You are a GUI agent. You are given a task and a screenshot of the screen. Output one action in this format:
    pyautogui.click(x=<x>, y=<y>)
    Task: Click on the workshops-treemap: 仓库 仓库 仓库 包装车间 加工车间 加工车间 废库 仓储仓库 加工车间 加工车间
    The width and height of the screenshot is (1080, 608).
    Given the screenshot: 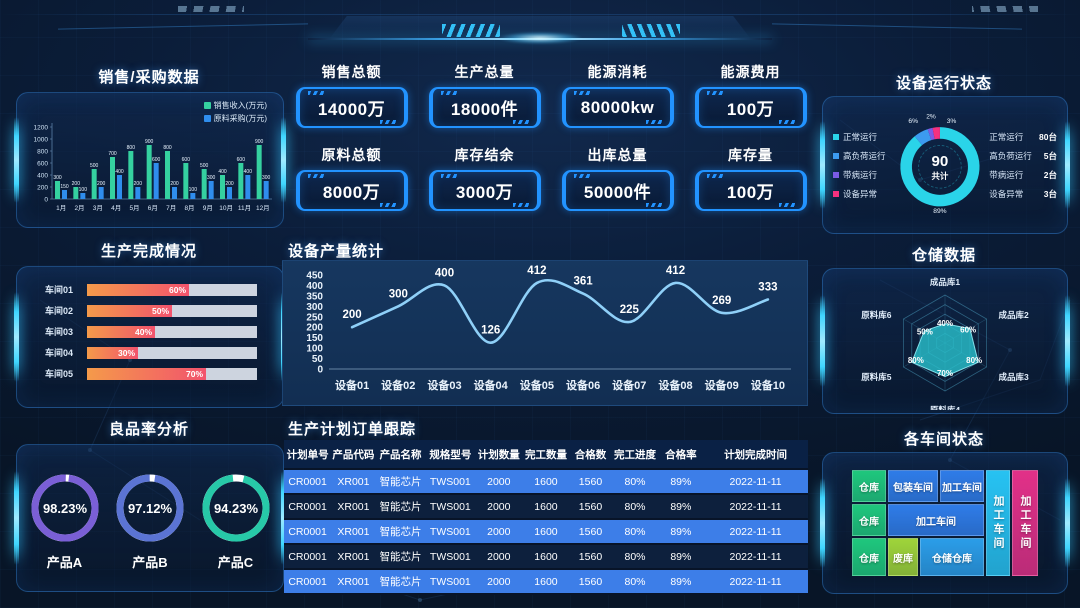 What is the action you would take?
    pyautogui.click(x=945, y=523)
    